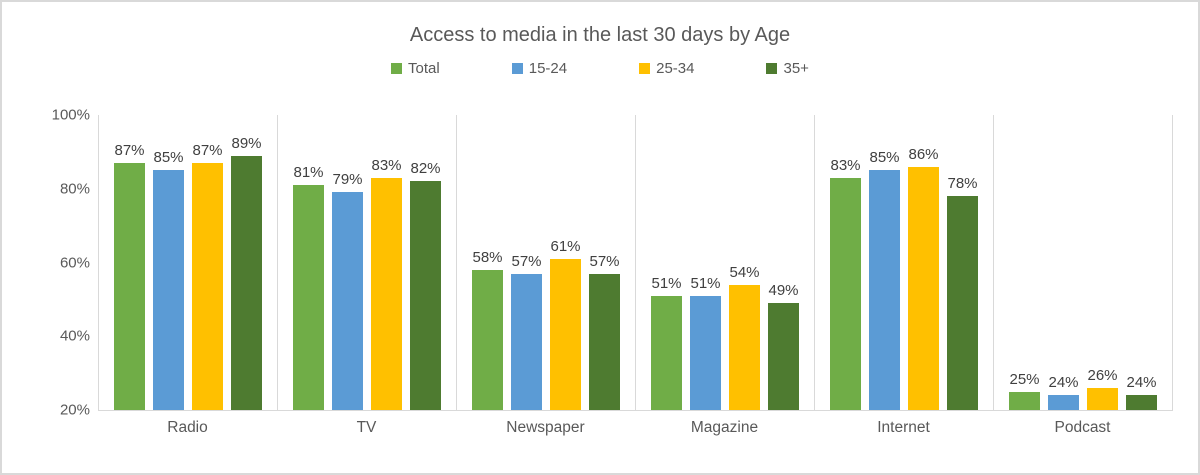 The height and width of the screenshot is (475, 1200). Describe the element at coordinates (545, 427) in the screenshot. I see `category-label-newspaper: Newspaper` at that location.